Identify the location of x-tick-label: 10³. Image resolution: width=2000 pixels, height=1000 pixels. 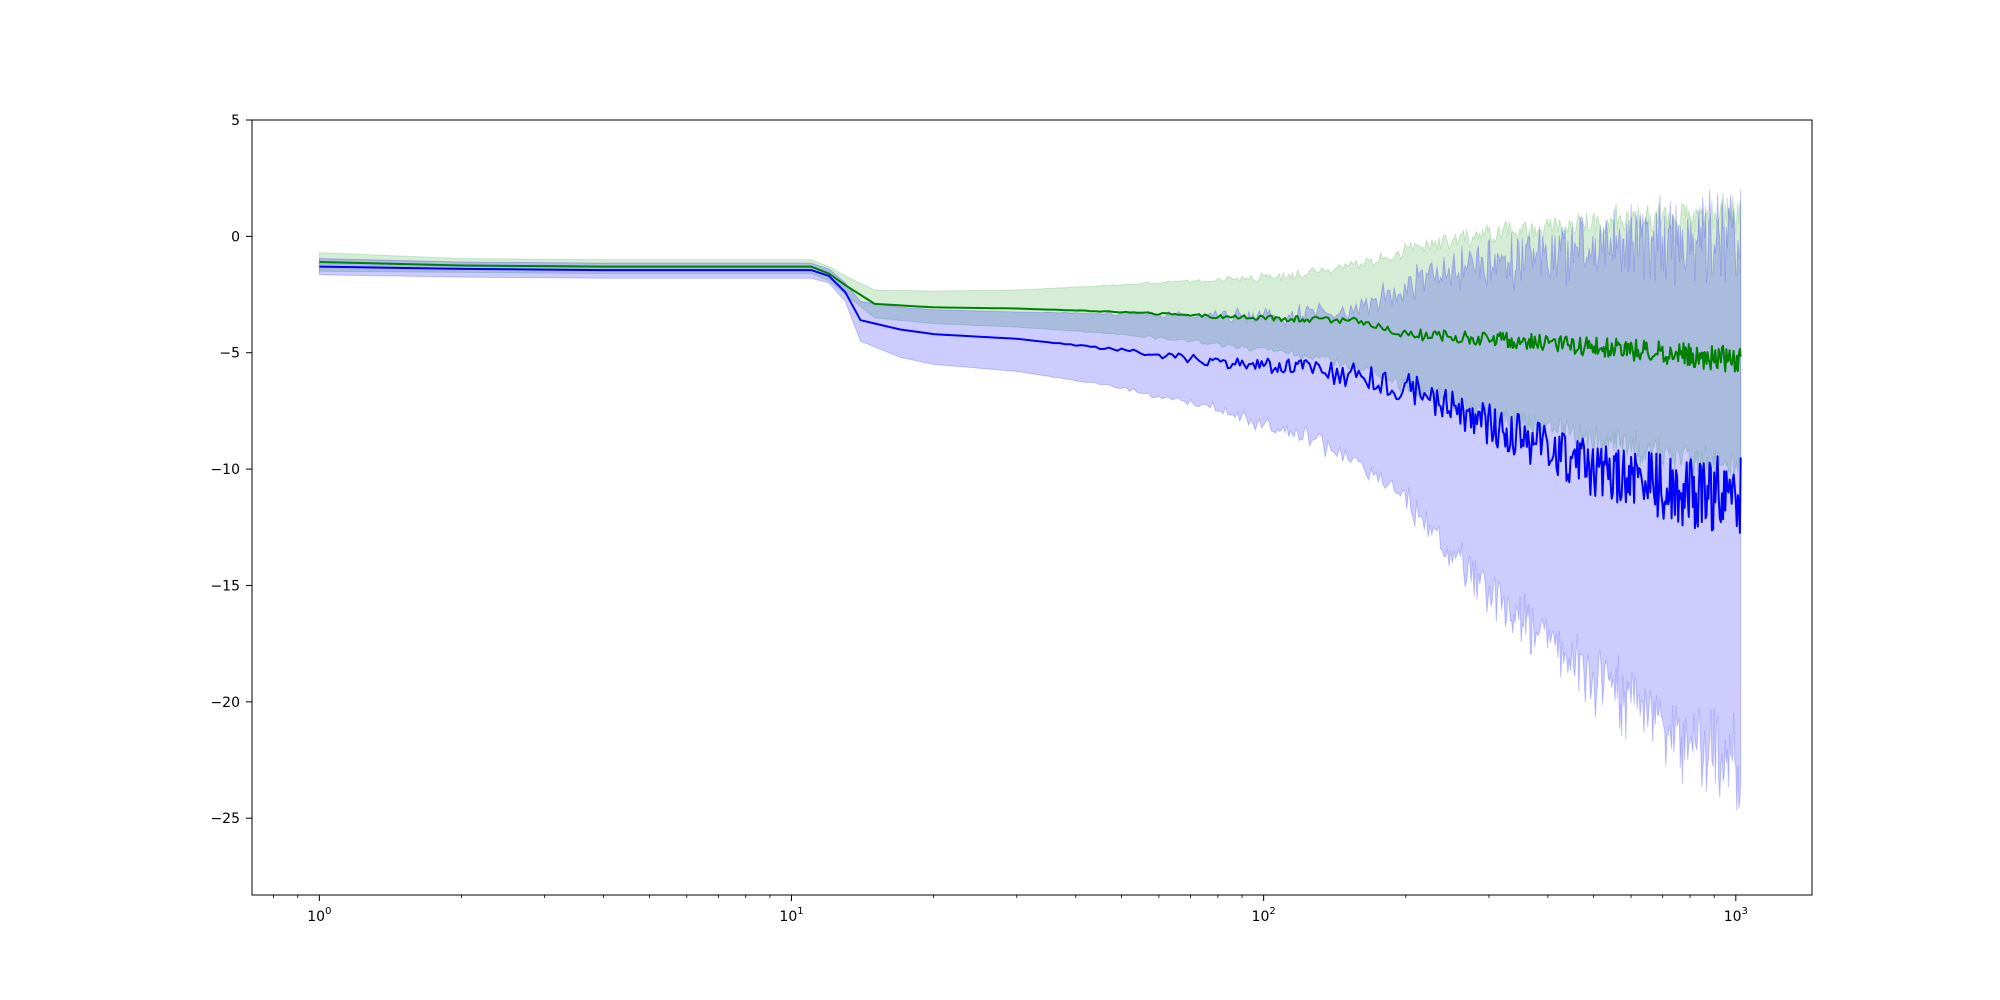
(1736, 915).